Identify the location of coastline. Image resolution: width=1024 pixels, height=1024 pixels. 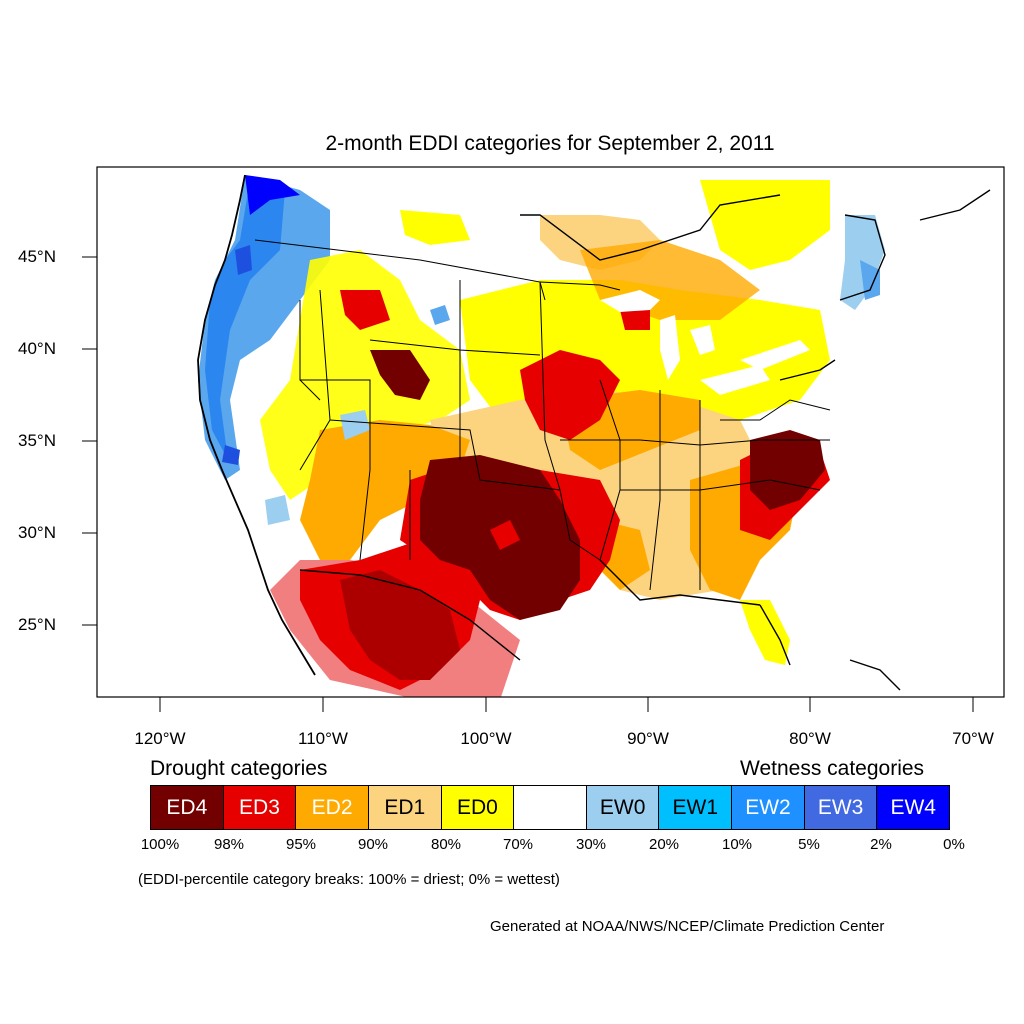
(256, 425).